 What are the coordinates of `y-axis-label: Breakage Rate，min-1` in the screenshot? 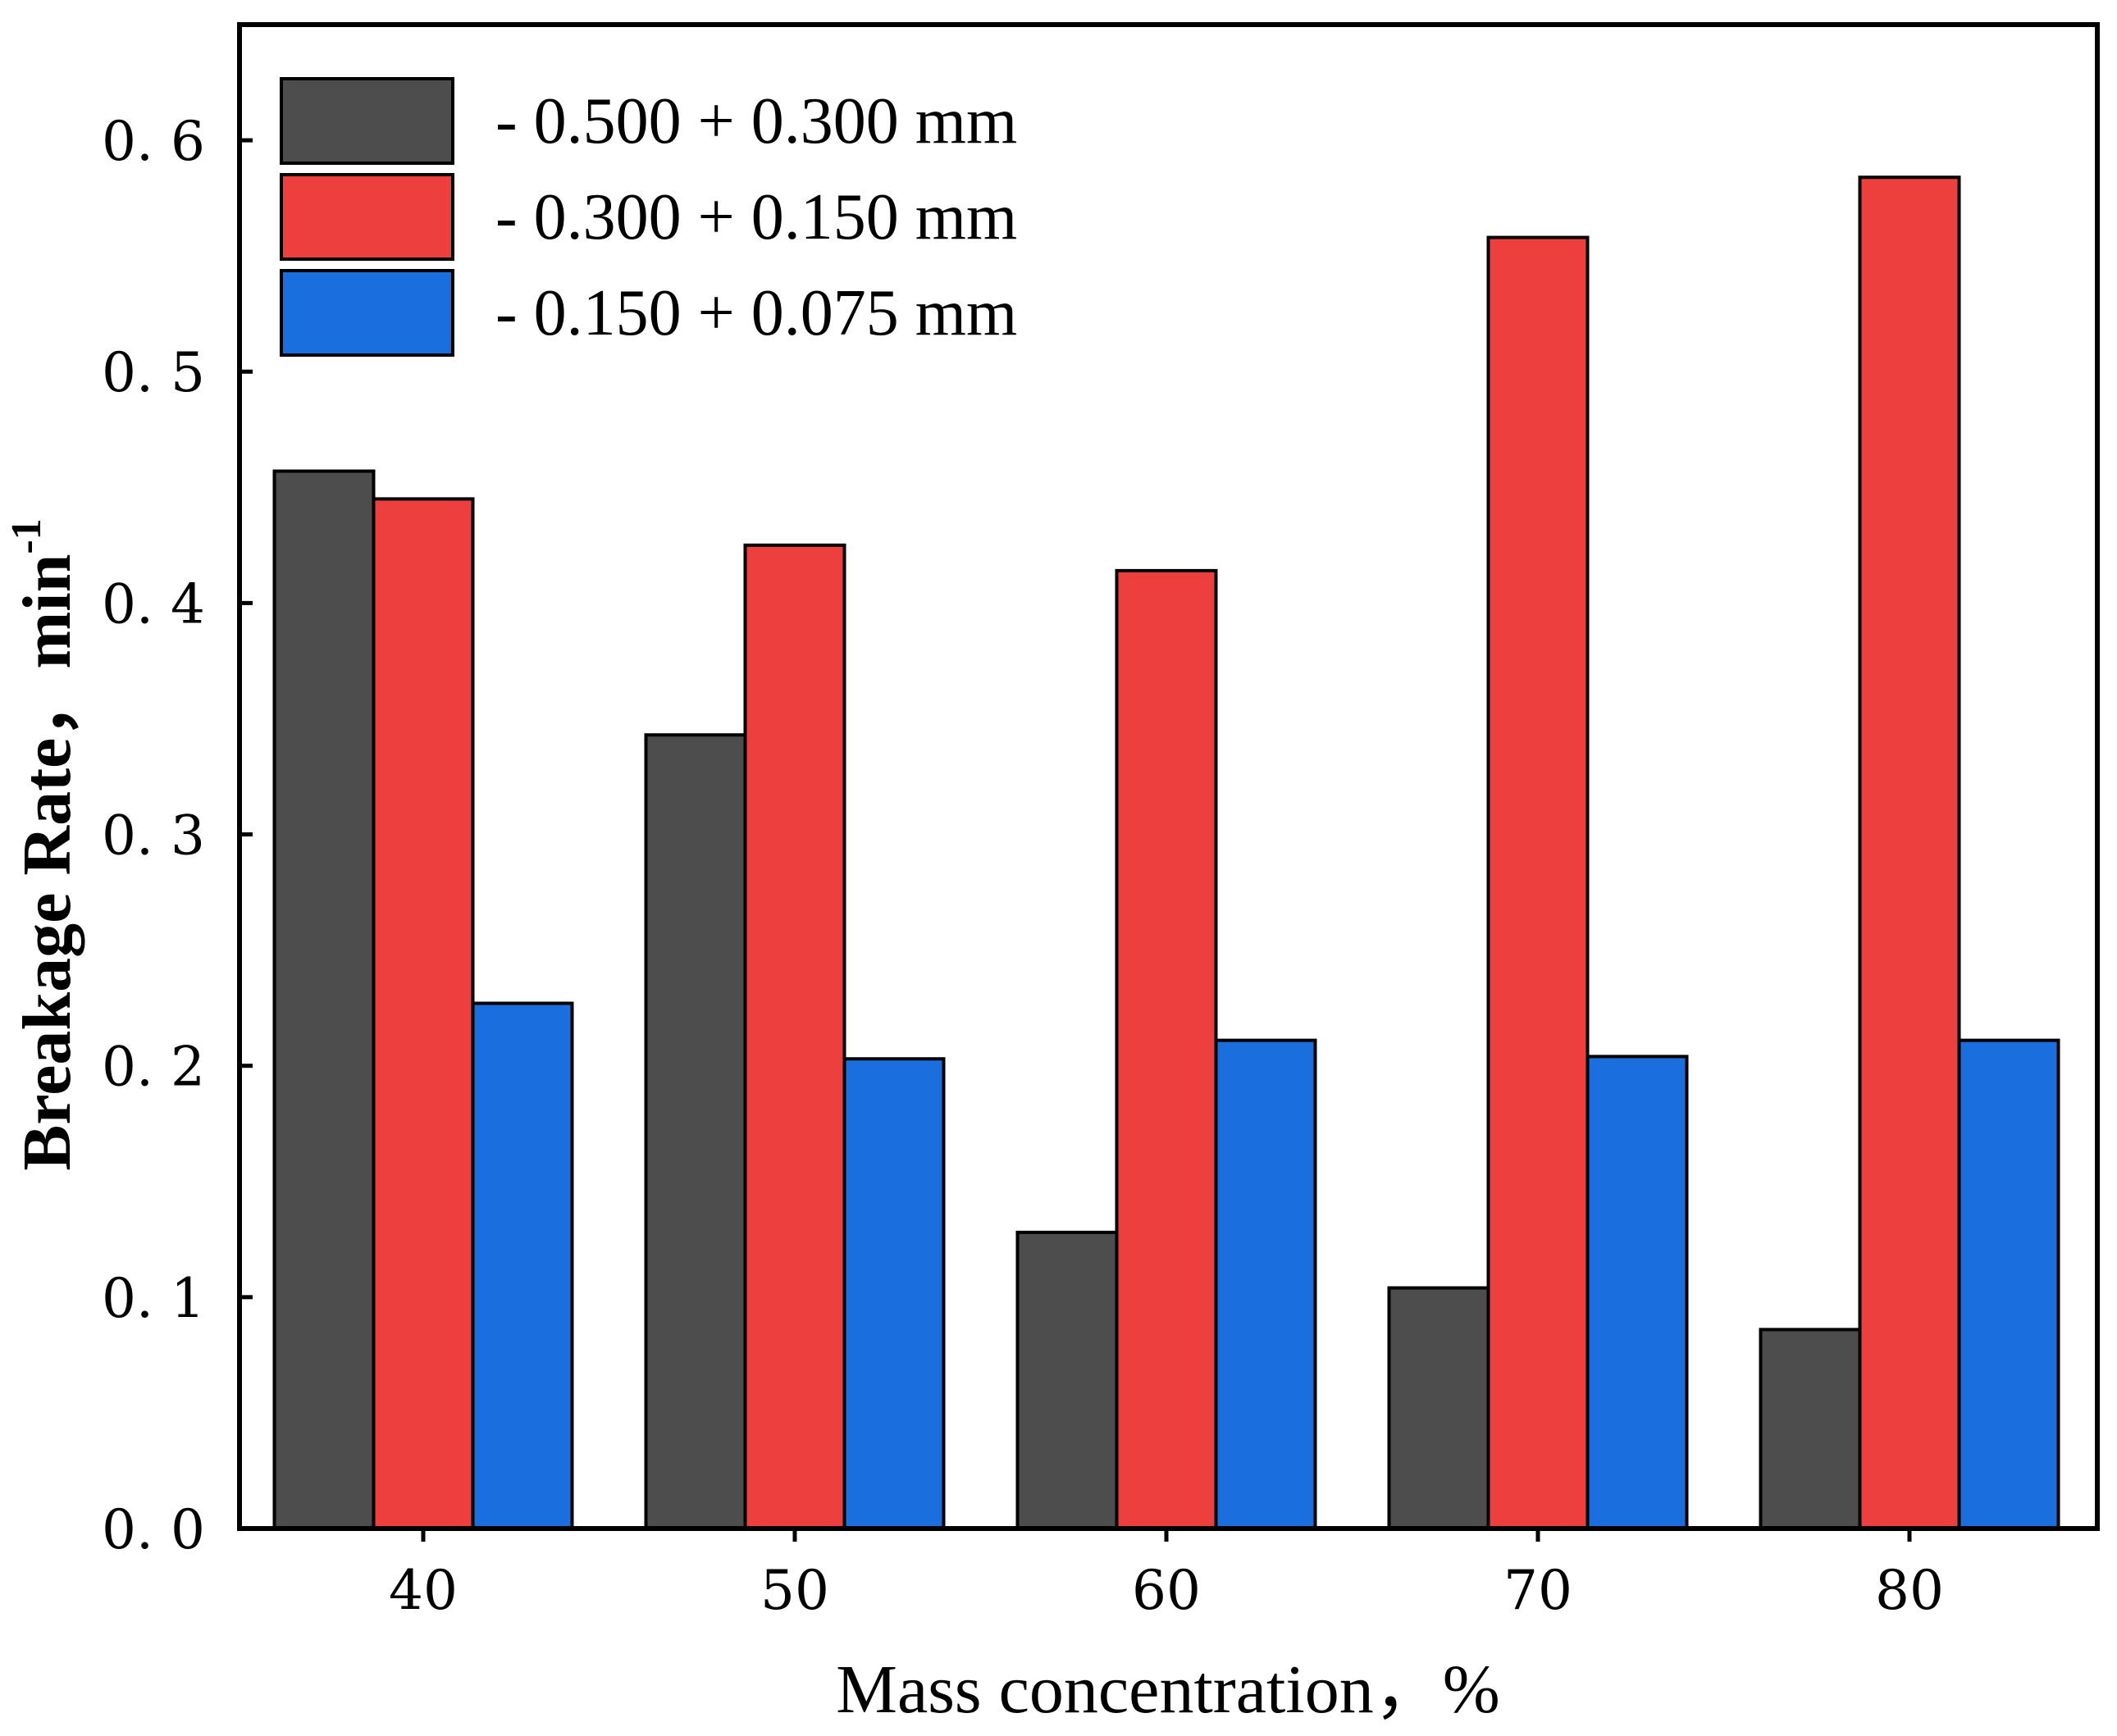 It's located at (44, 844).